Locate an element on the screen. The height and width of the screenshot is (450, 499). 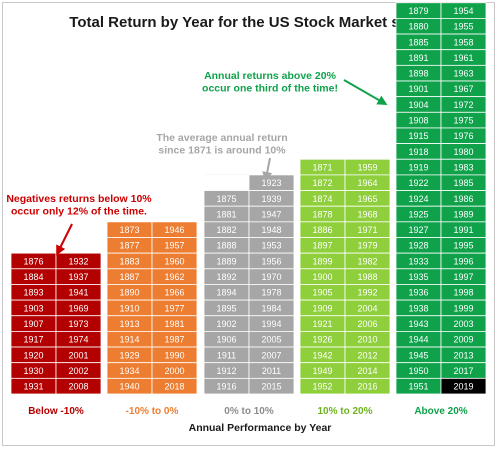
year-label: 1943 is located at coordinates (418, 324).